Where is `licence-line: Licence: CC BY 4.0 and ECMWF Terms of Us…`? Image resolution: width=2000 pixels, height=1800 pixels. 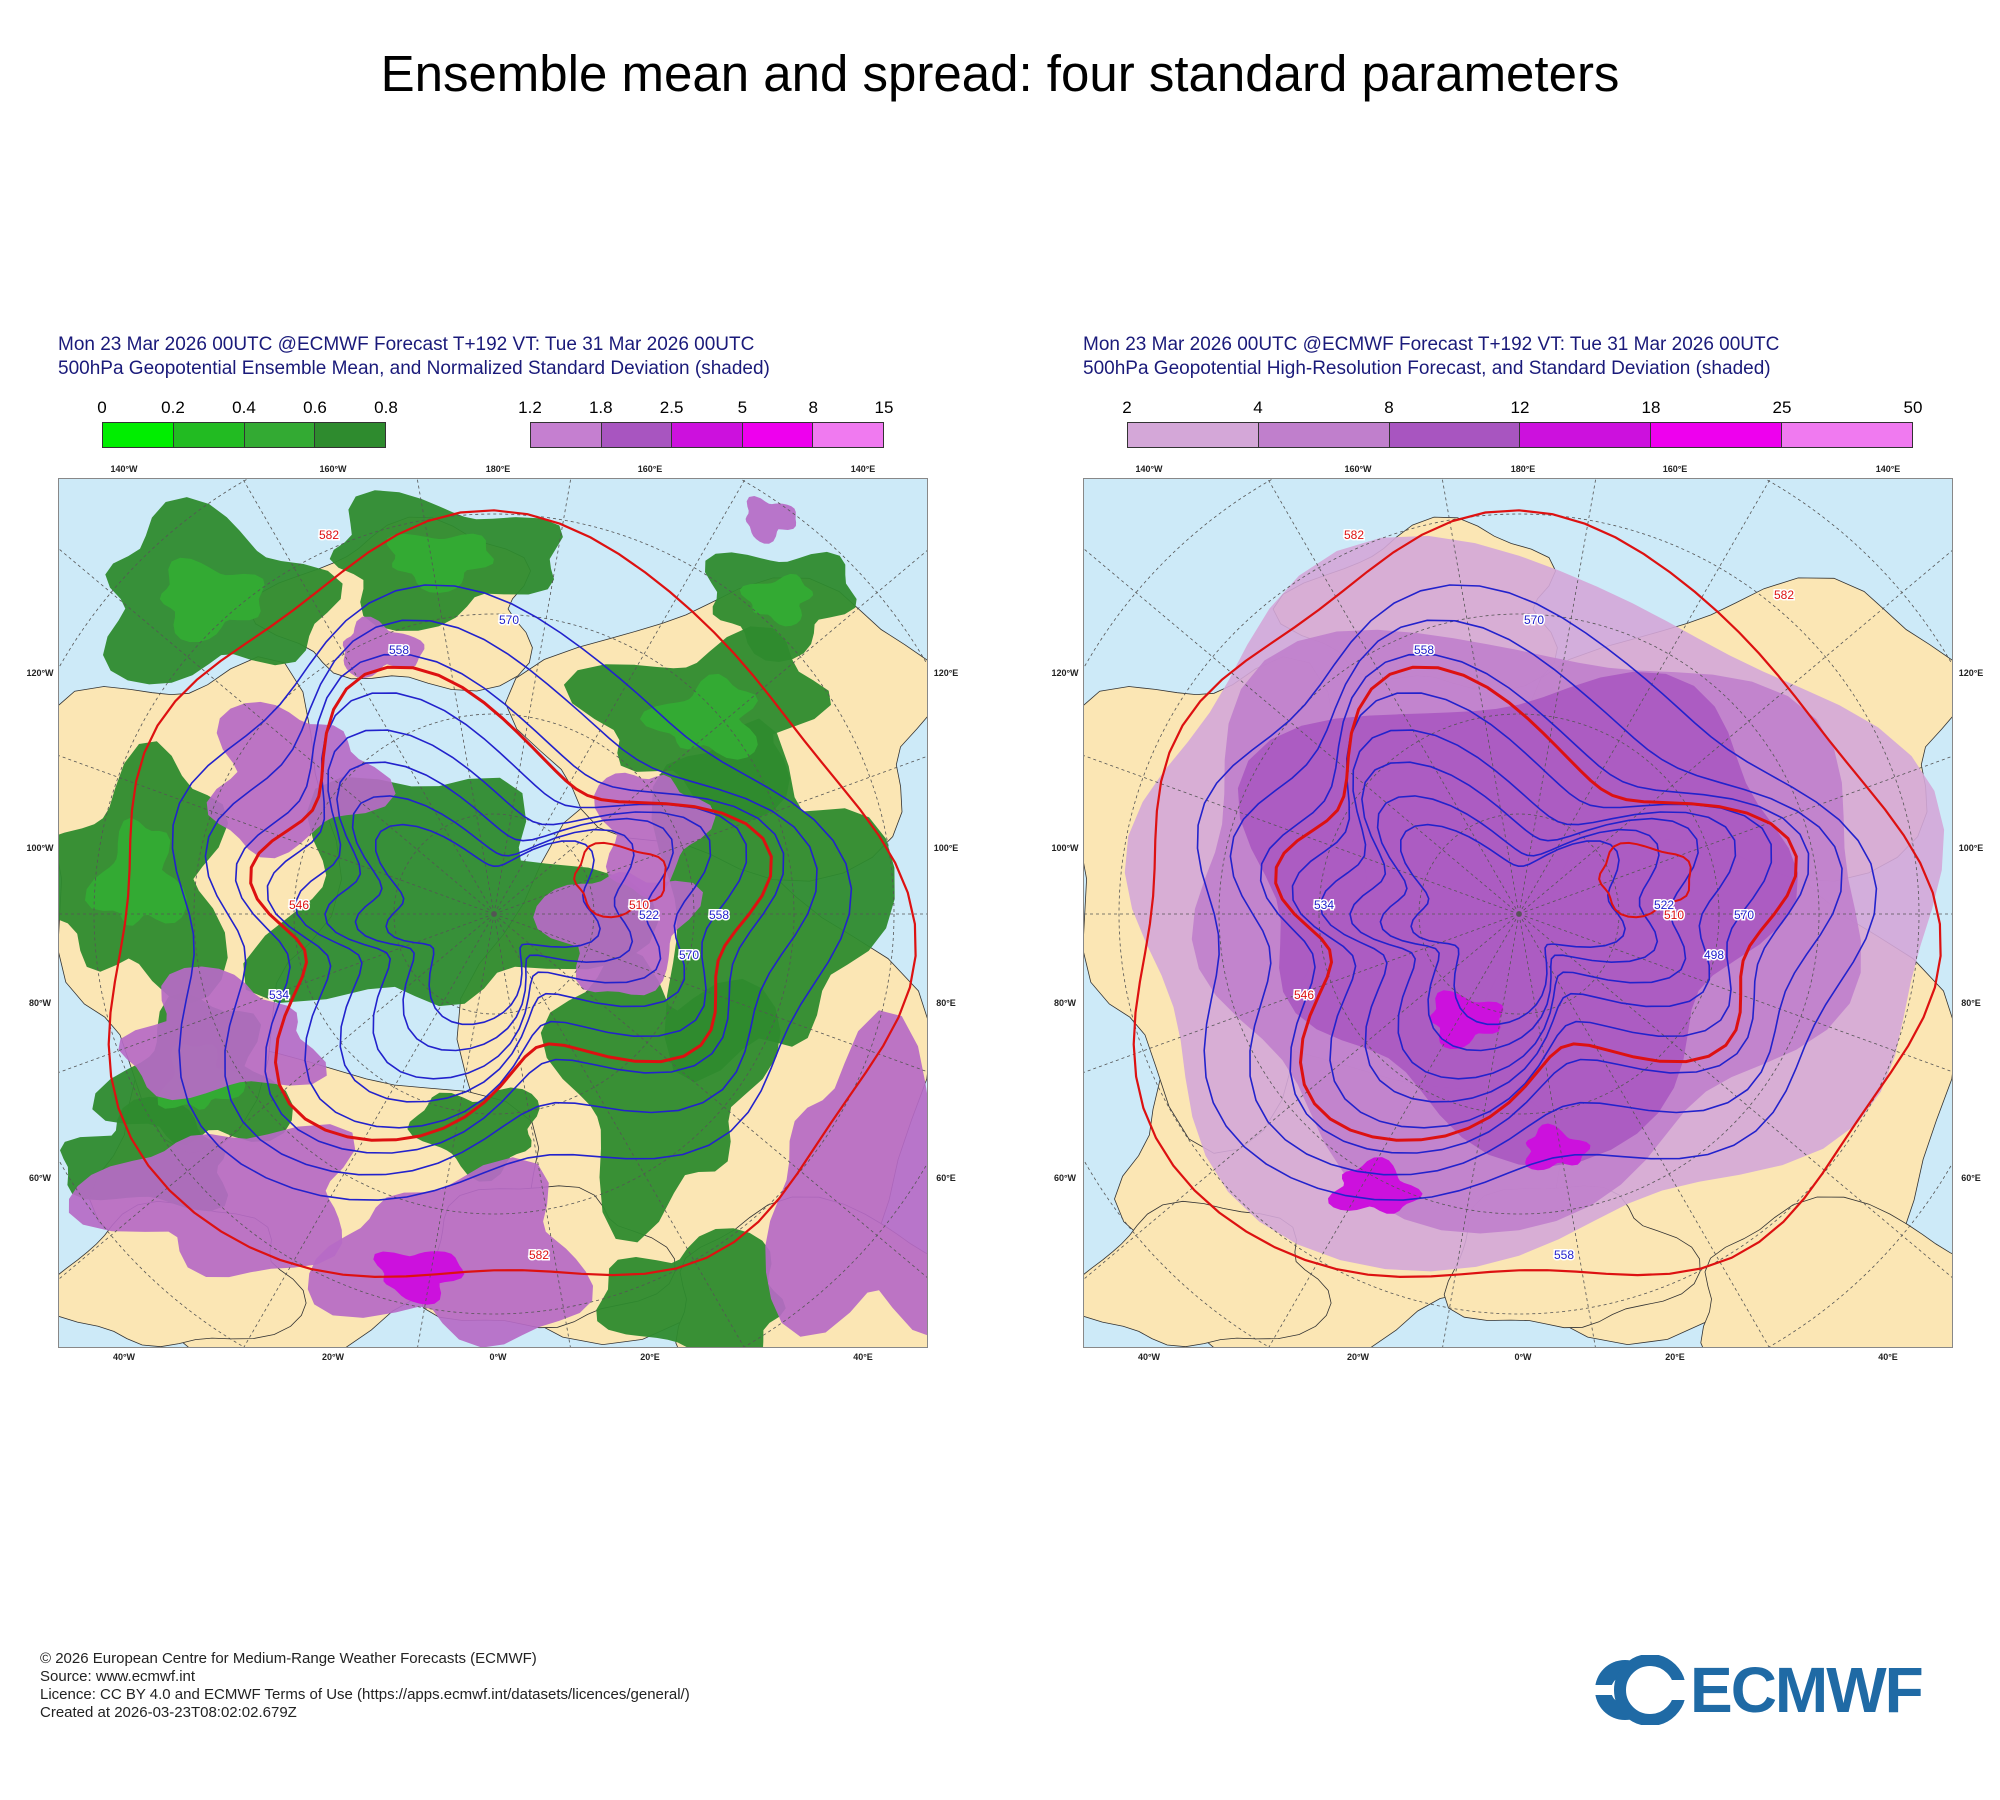
licence-line: Licence: CC BY 4.0 and ECMWF Terms of Us… is located at coordinates (365, 1694).